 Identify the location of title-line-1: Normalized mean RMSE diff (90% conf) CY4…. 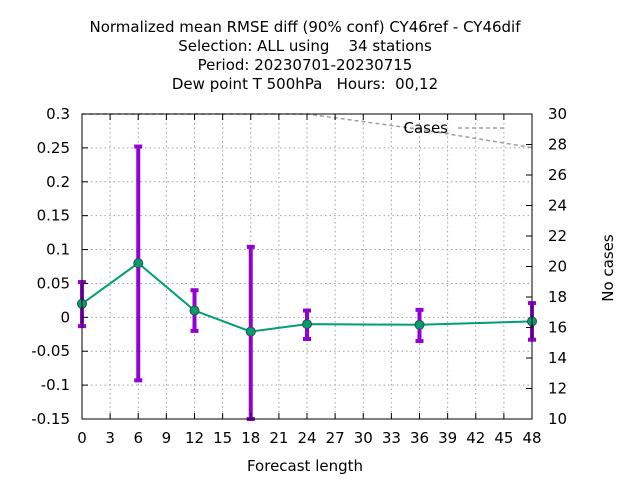
(305, 27).